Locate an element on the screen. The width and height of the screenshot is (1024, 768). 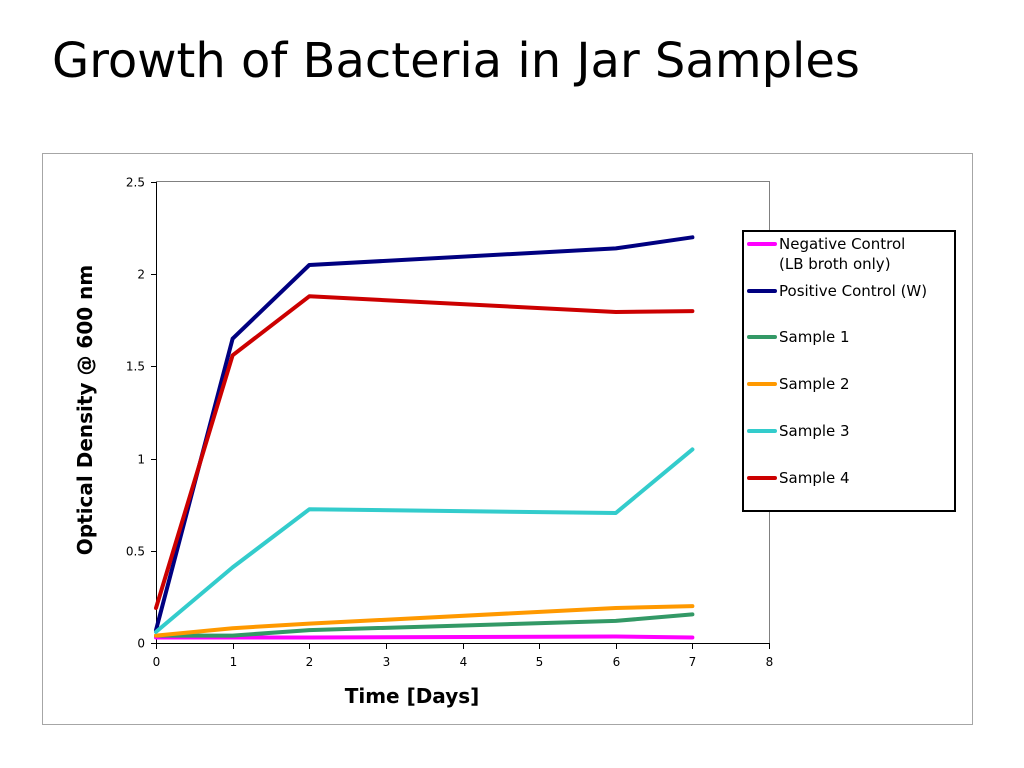
x-axis-title: Time [Days] is located at coordinates (412, 696).